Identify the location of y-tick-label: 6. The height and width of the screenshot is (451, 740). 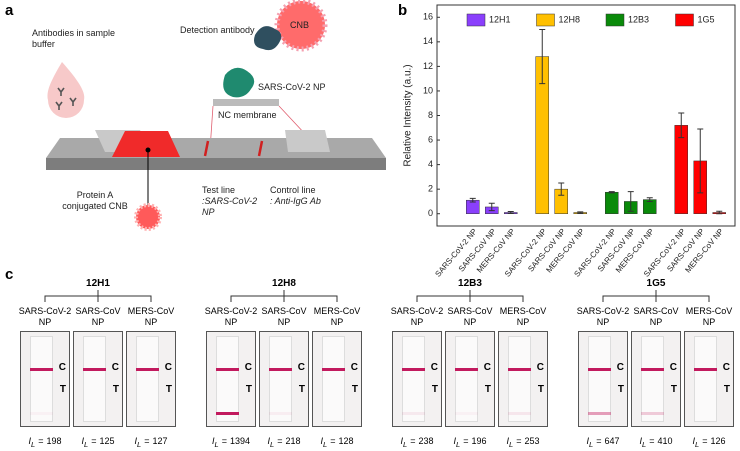
(430, 139).